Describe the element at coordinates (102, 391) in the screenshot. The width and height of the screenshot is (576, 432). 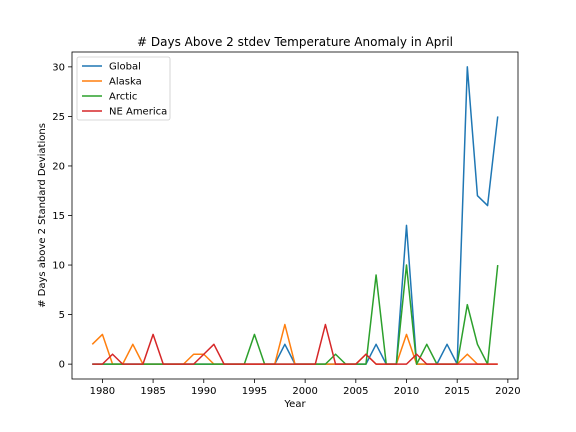
I see `x-tick-label: 1980` at that location.